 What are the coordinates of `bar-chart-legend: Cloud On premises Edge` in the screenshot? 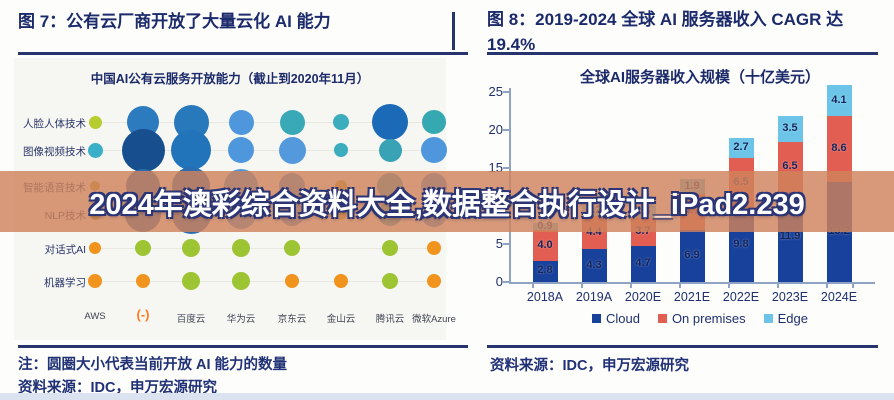 It's located at (700, 318).